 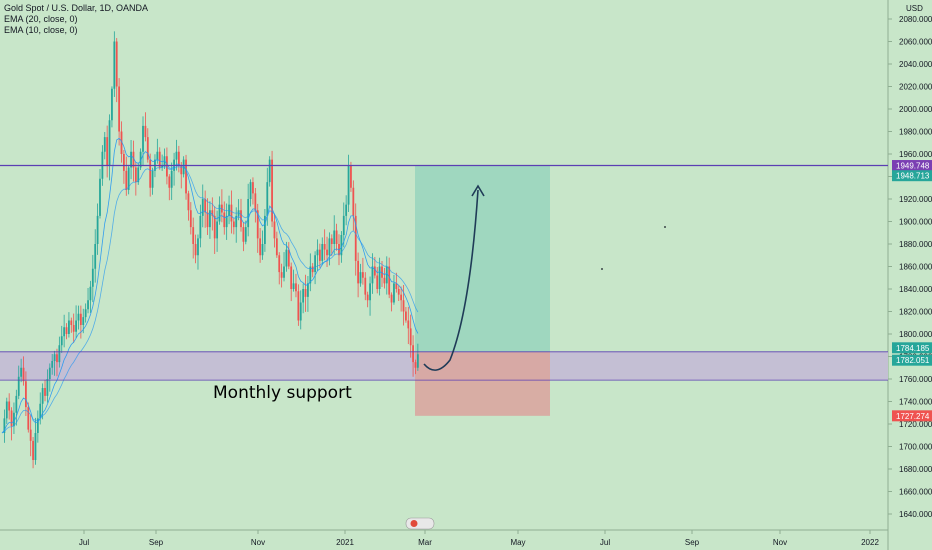 I want to click on price-tick-label: 2000.000, so click(x=915, y=109).